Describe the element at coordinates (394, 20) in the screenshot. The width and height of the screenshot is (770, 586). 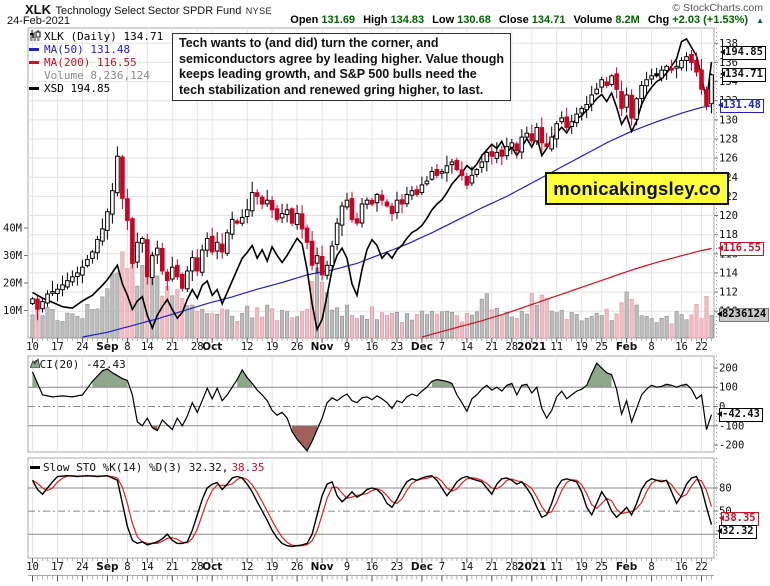
I see `quote-high: High 134.83` at that location.